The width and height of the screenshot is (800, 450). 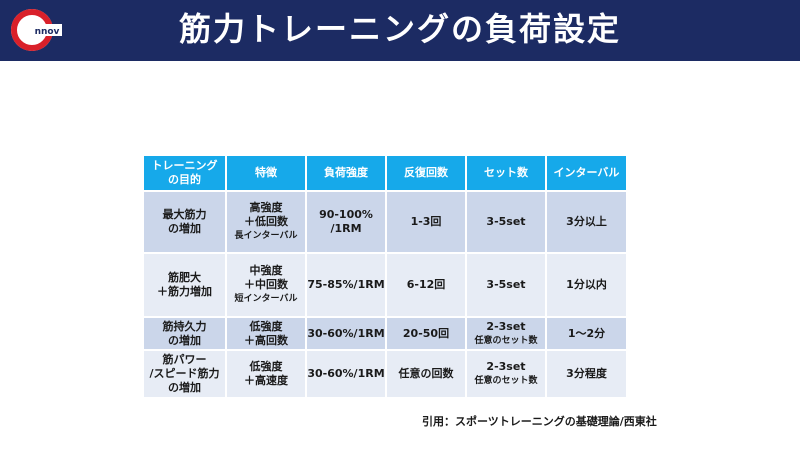 I want to click on cell-features: 中強度 ＋中回数 短インターバル, so click(x=266, y=285).